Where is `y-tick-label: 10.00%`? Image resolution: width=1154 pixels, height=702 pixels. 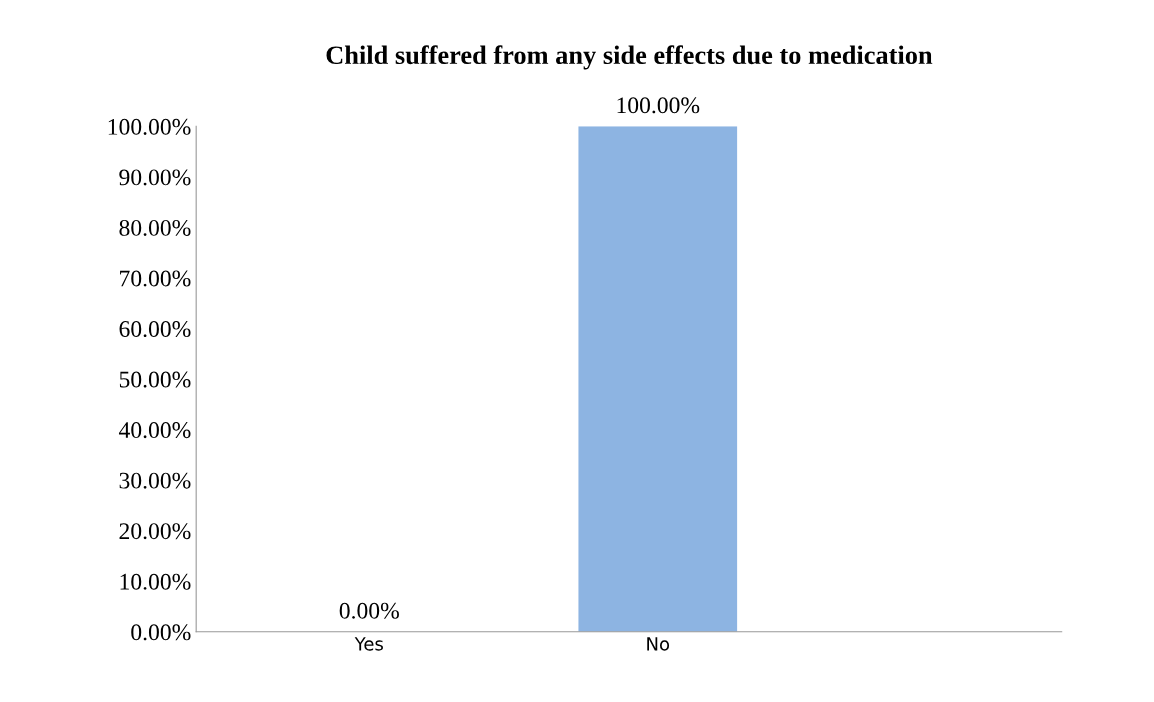
y-tick-label: 10.00% is located at coordinates (155, 581).